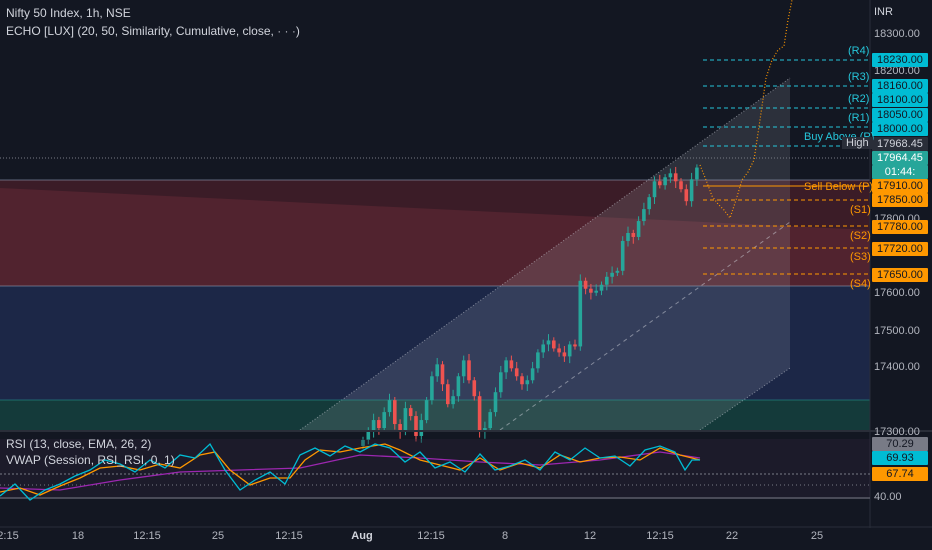 The image size is (932, 550). Describe the element at coordinates (900, 60) in the screenshot. I see `r4-price-label: 18230.00` at that location.